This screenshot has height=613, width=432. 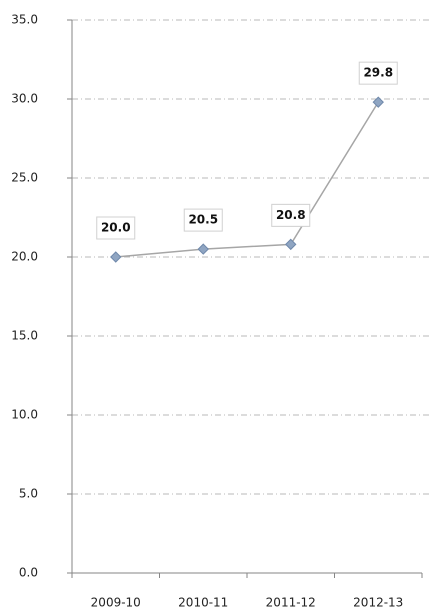 What do you see at coordinates (378, 603) in the screenshot?
I see `x-tick-label: 2012-13` at bounding box center [378, 603].